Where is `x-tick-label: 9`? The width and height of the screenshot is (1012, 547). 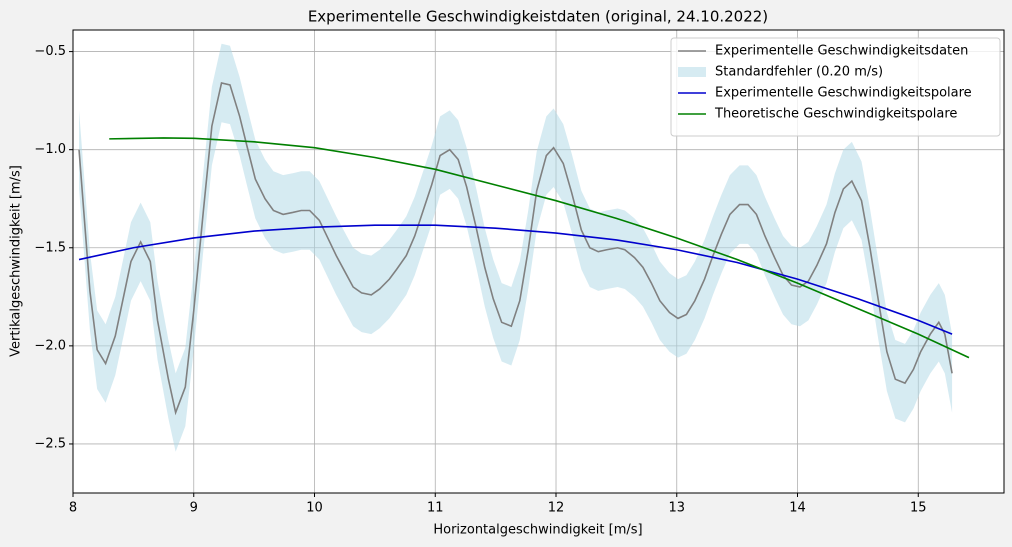
x-tick-label: 9 is located at coordinates (194, 508).